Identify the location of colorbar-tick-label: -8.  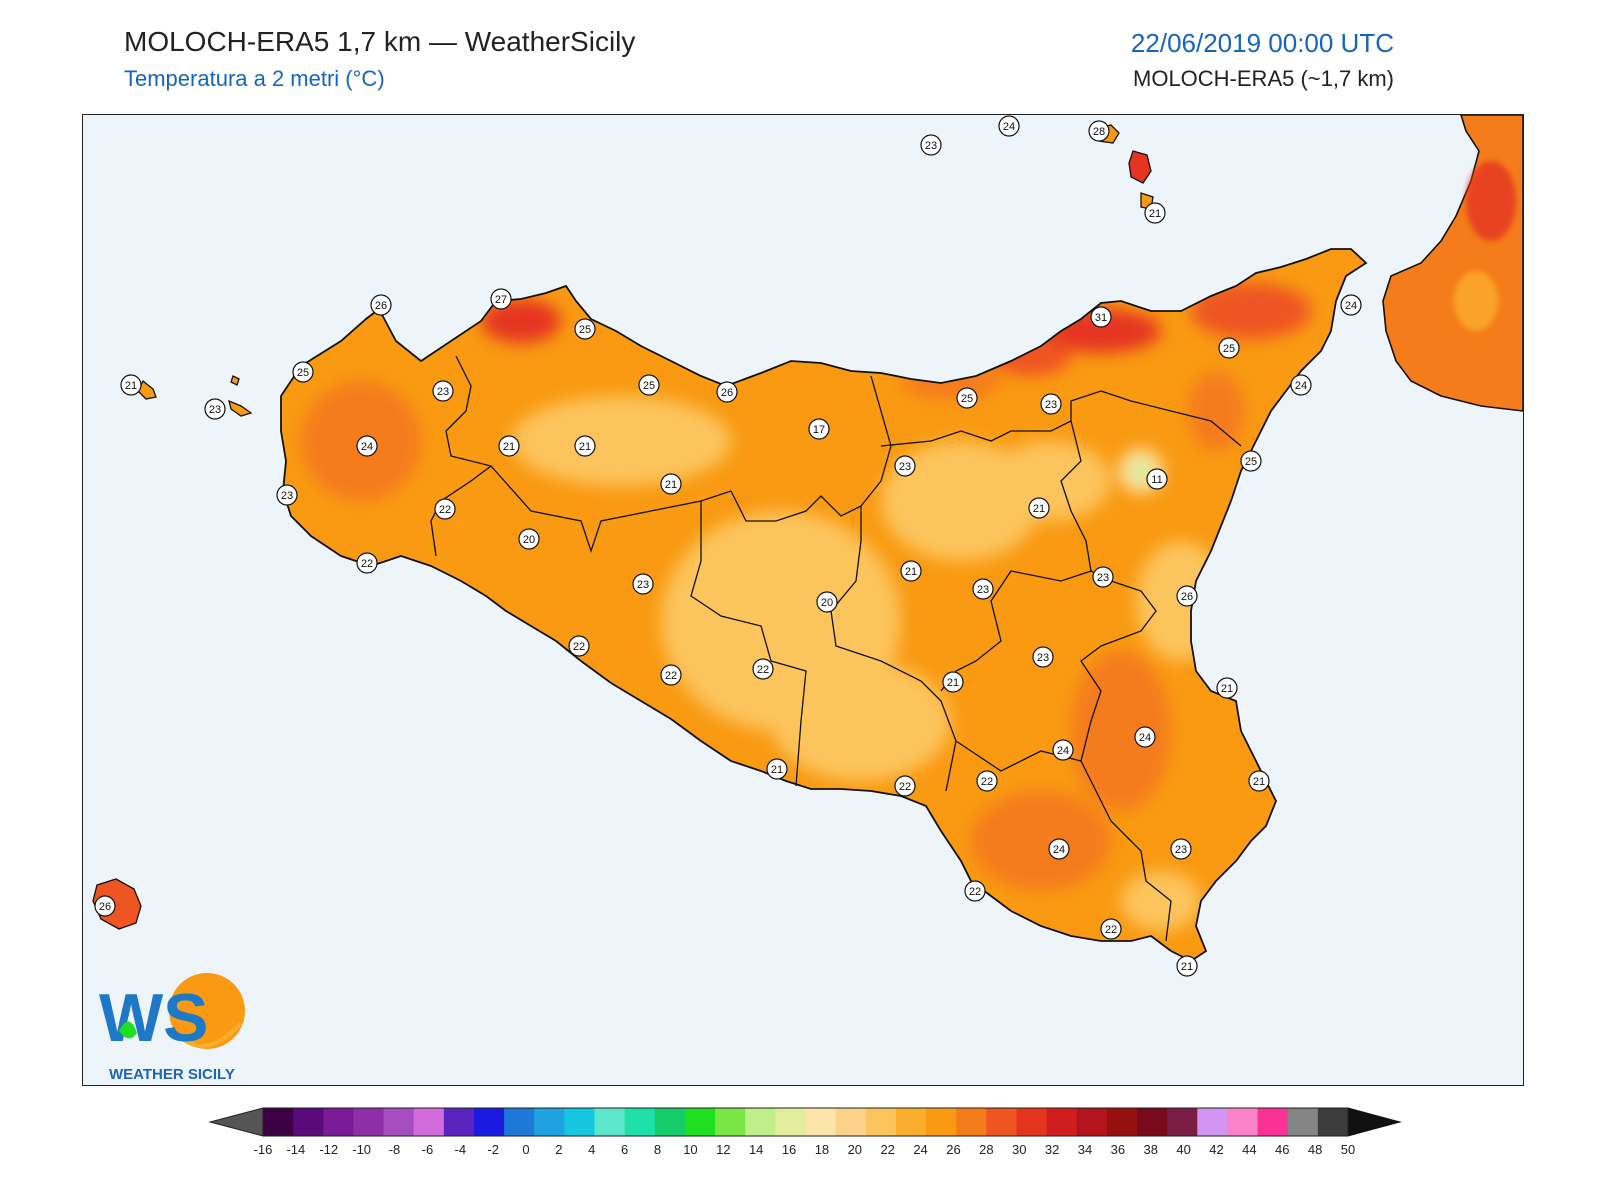
(395, 1149).